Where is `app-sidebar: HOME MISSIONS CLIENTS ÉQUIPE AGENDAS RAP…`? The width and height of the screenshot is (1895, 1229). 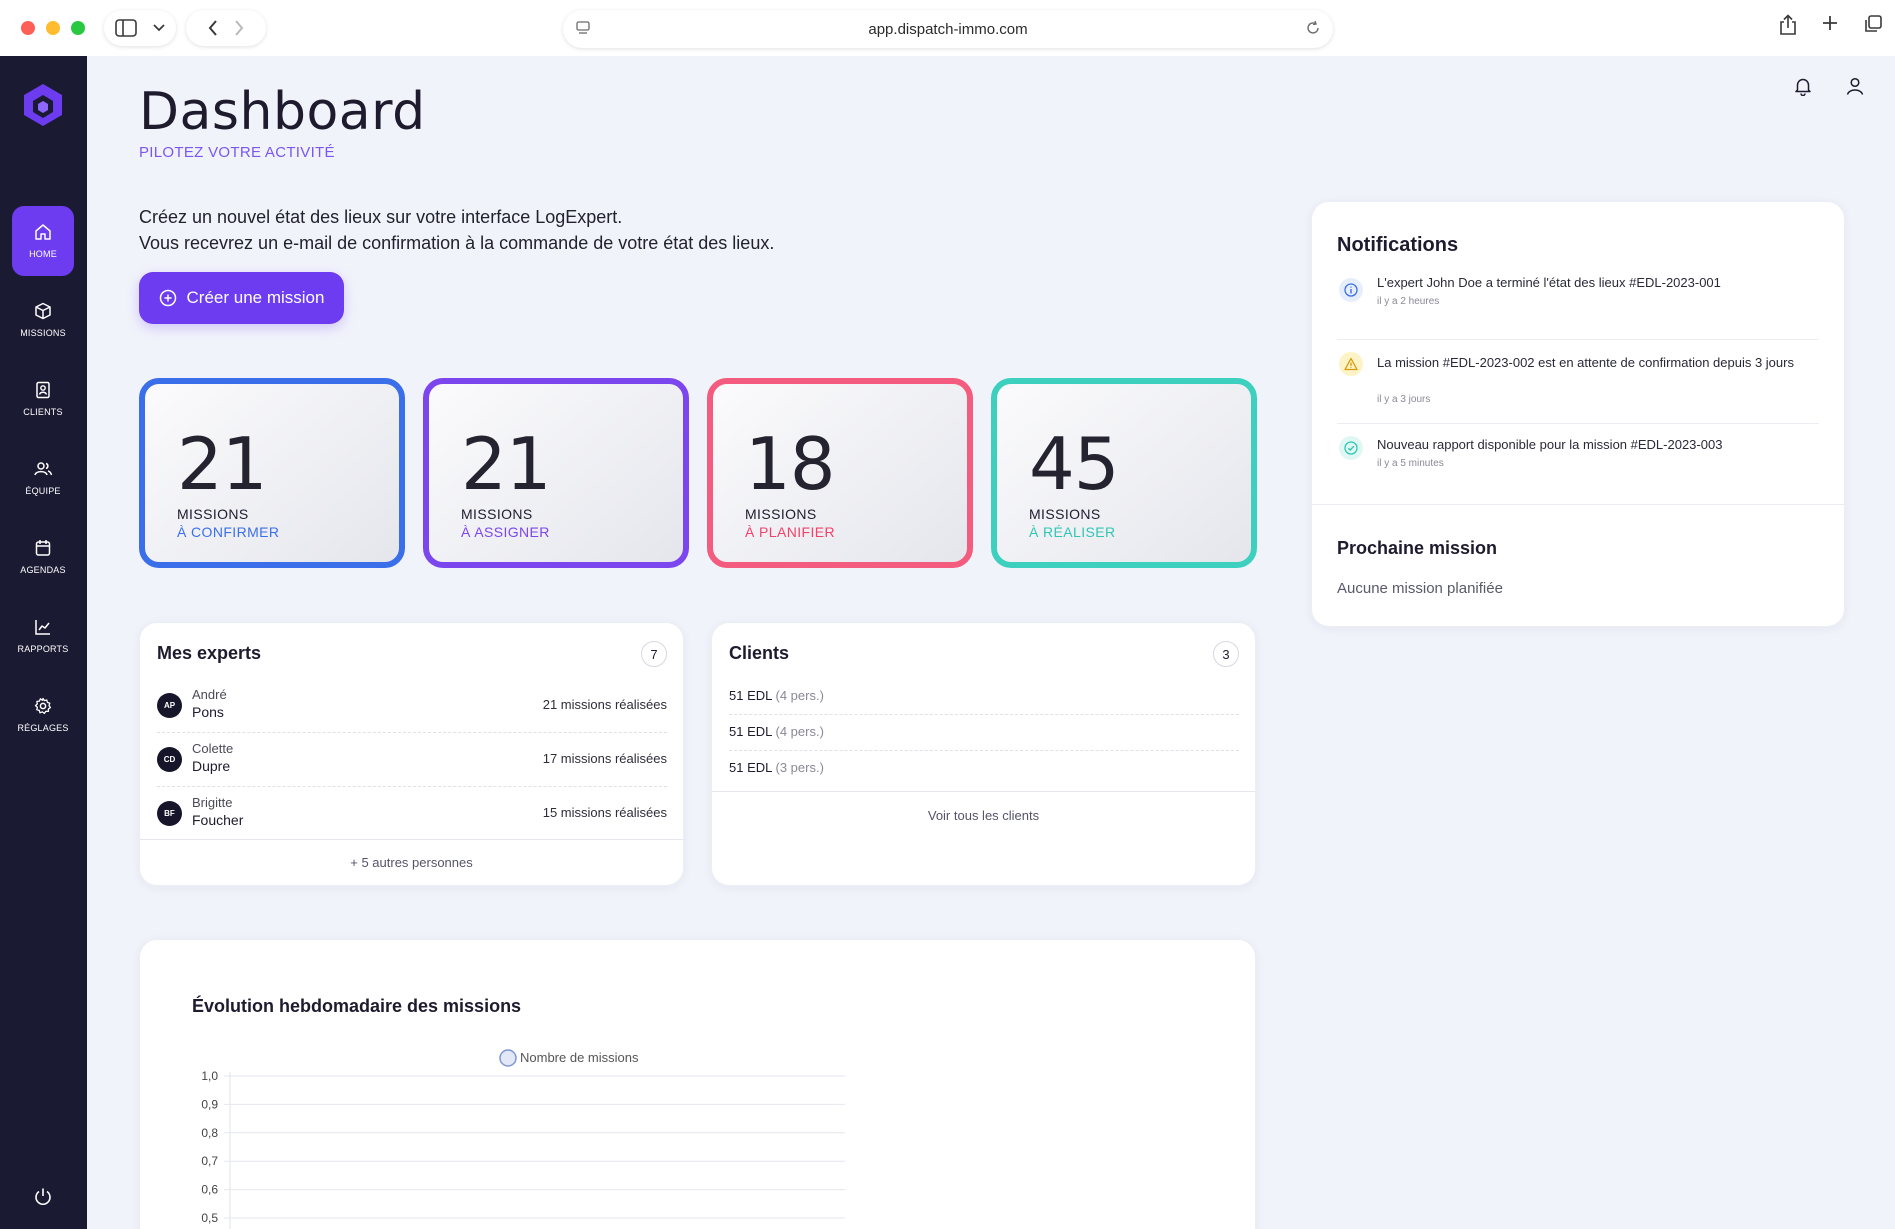
app-sidebar: HOME MISSIONS CLIENTS ÉQUIPE AGENDAS RAP… is located at coordinates (43, 642).